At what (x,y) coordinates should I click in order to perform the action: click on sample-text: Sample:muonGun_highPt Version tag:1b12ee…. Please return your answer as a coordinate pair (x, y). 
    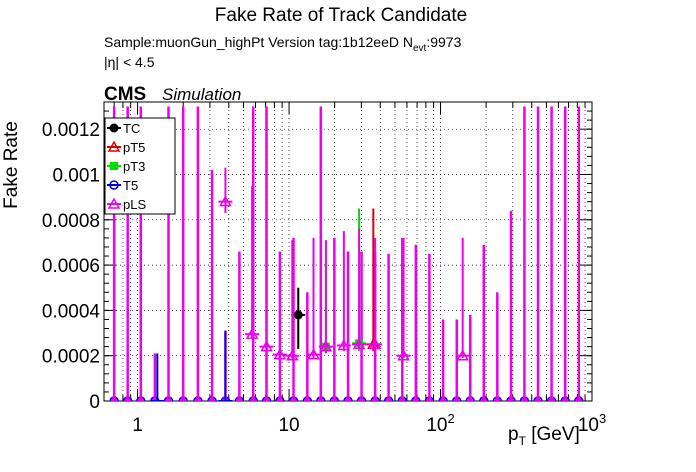
    Looking at the image, I should click on (258, 42).